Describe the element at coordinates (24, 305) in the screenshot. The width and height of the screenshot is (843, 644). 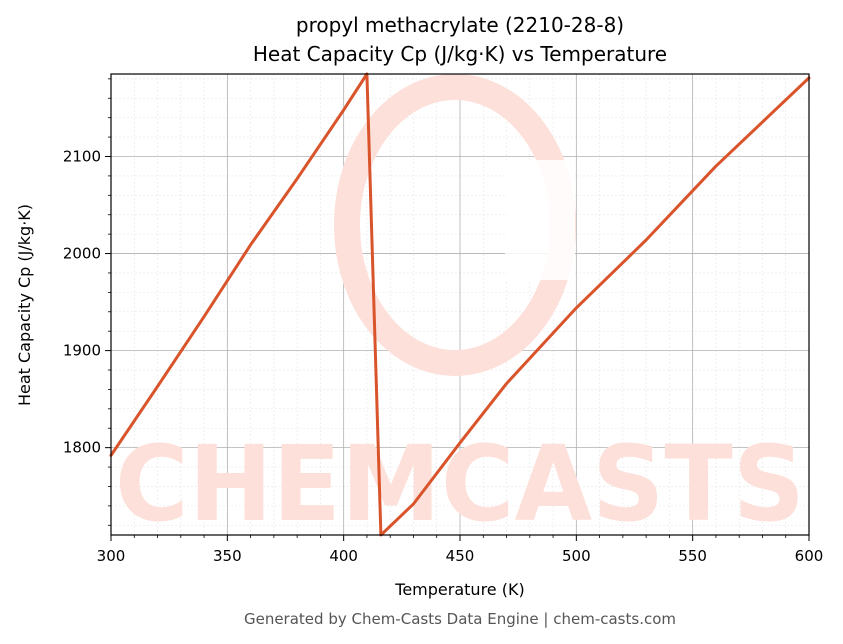
I see `y-axis-label: Heat Capacity Cp (J/kg·K)` at that location.